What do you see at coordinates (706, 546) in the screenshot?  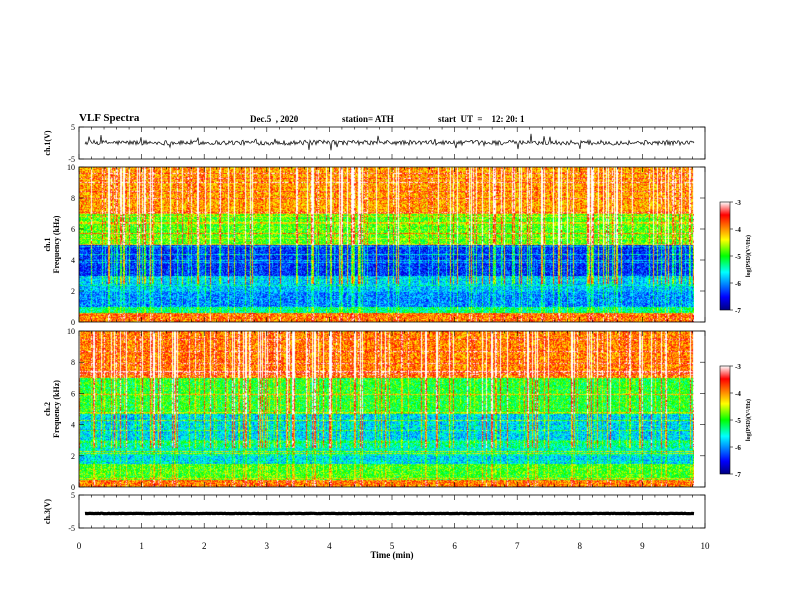 I see `x-tick-label: 10` at bounding box center [706, 546].